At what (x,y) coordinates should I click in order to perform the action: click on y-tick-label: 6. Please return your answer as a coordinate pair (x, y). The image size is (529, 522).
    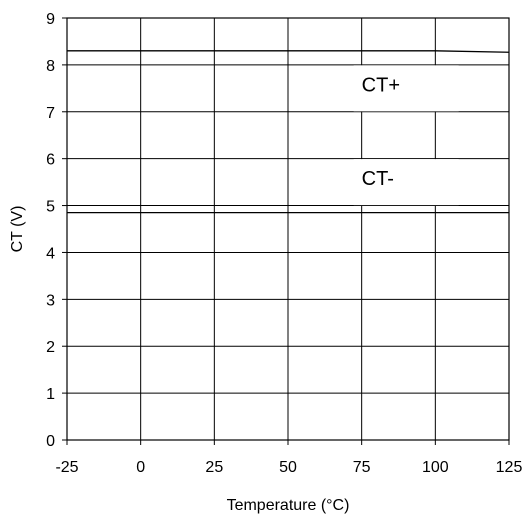
    Looking at the image, I should click on (50, 160).